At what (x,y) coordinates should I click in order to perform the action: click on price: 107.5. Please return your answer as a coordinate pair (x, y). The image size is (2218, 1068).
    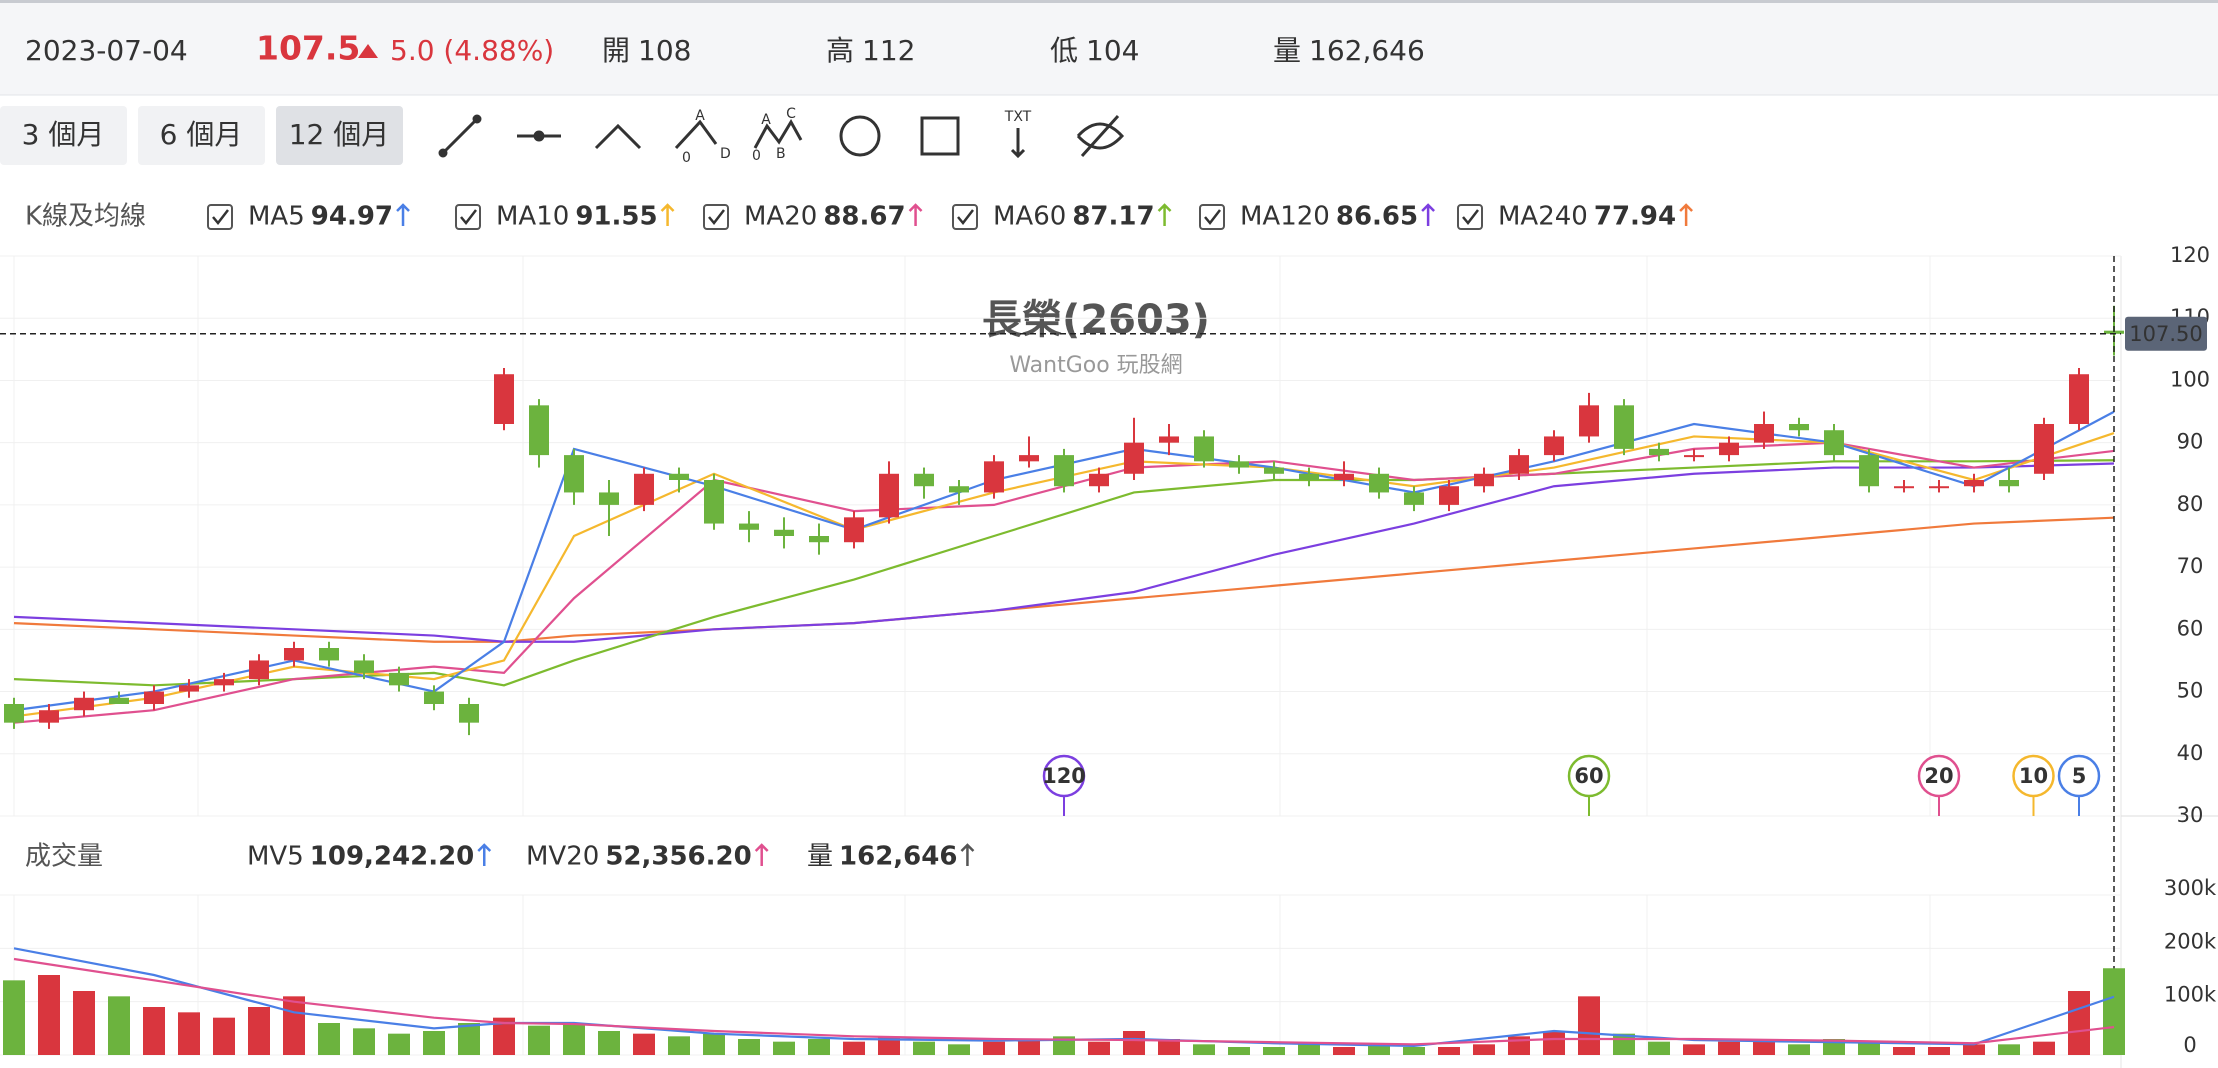
    Looking at the image, I should click on (308, 48).